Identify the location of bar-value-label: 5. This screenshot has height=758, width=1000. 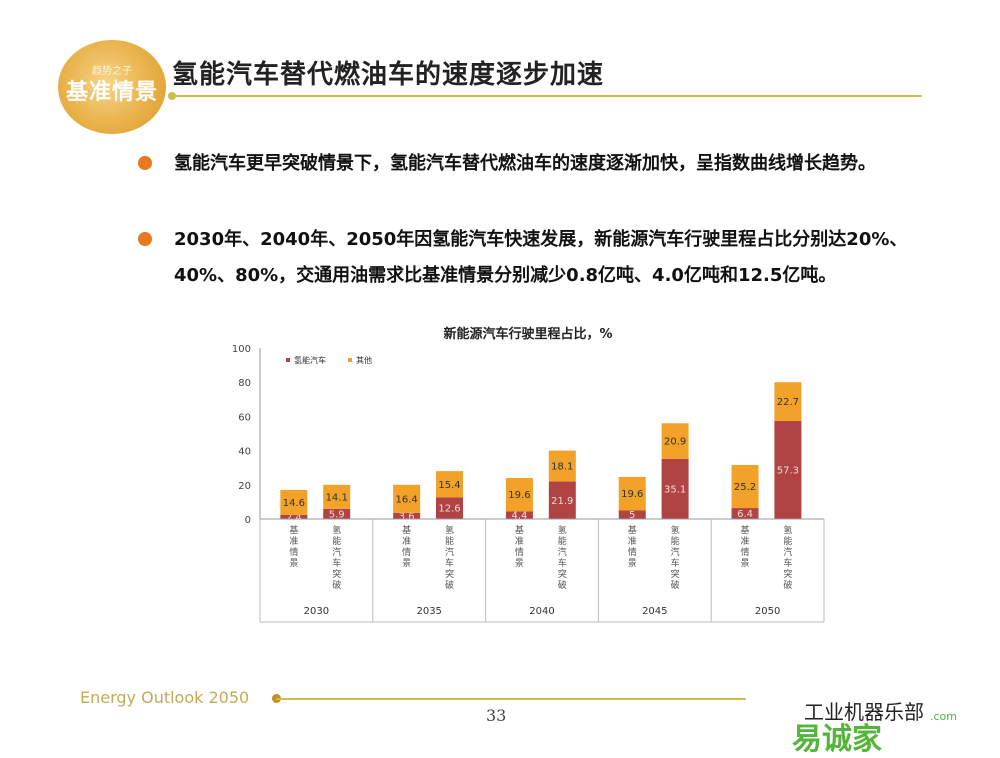
(632, 515).